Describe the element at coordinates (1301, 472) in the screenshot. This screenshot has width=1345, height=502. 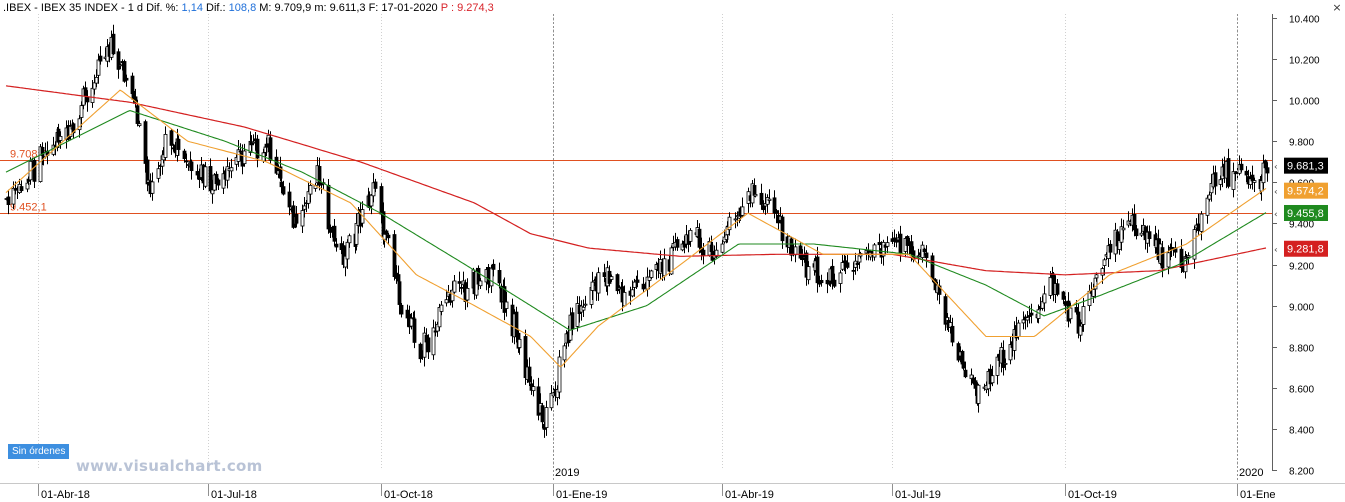
I see `y-tick-label: 8.200` at that location.